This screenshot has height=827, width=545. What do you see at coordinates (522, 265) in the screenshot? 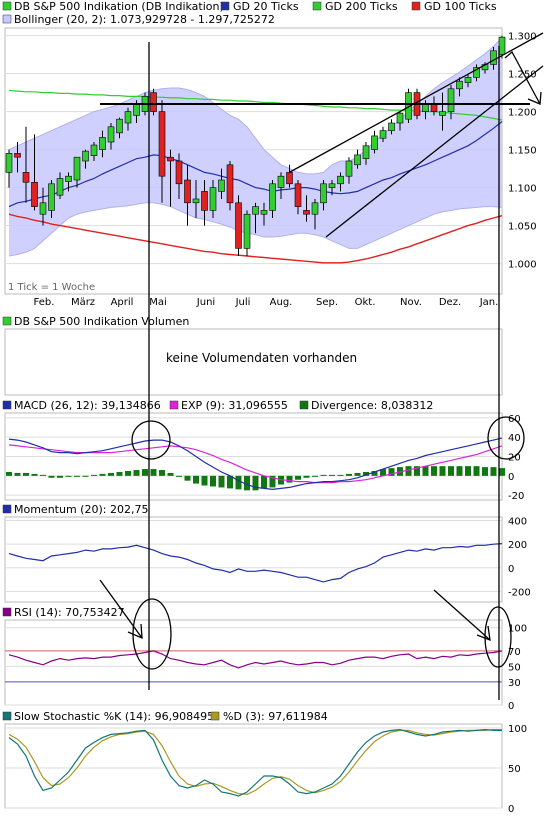
I see `price-y-tick-label: 1.000` at bounding box center [522, 265].